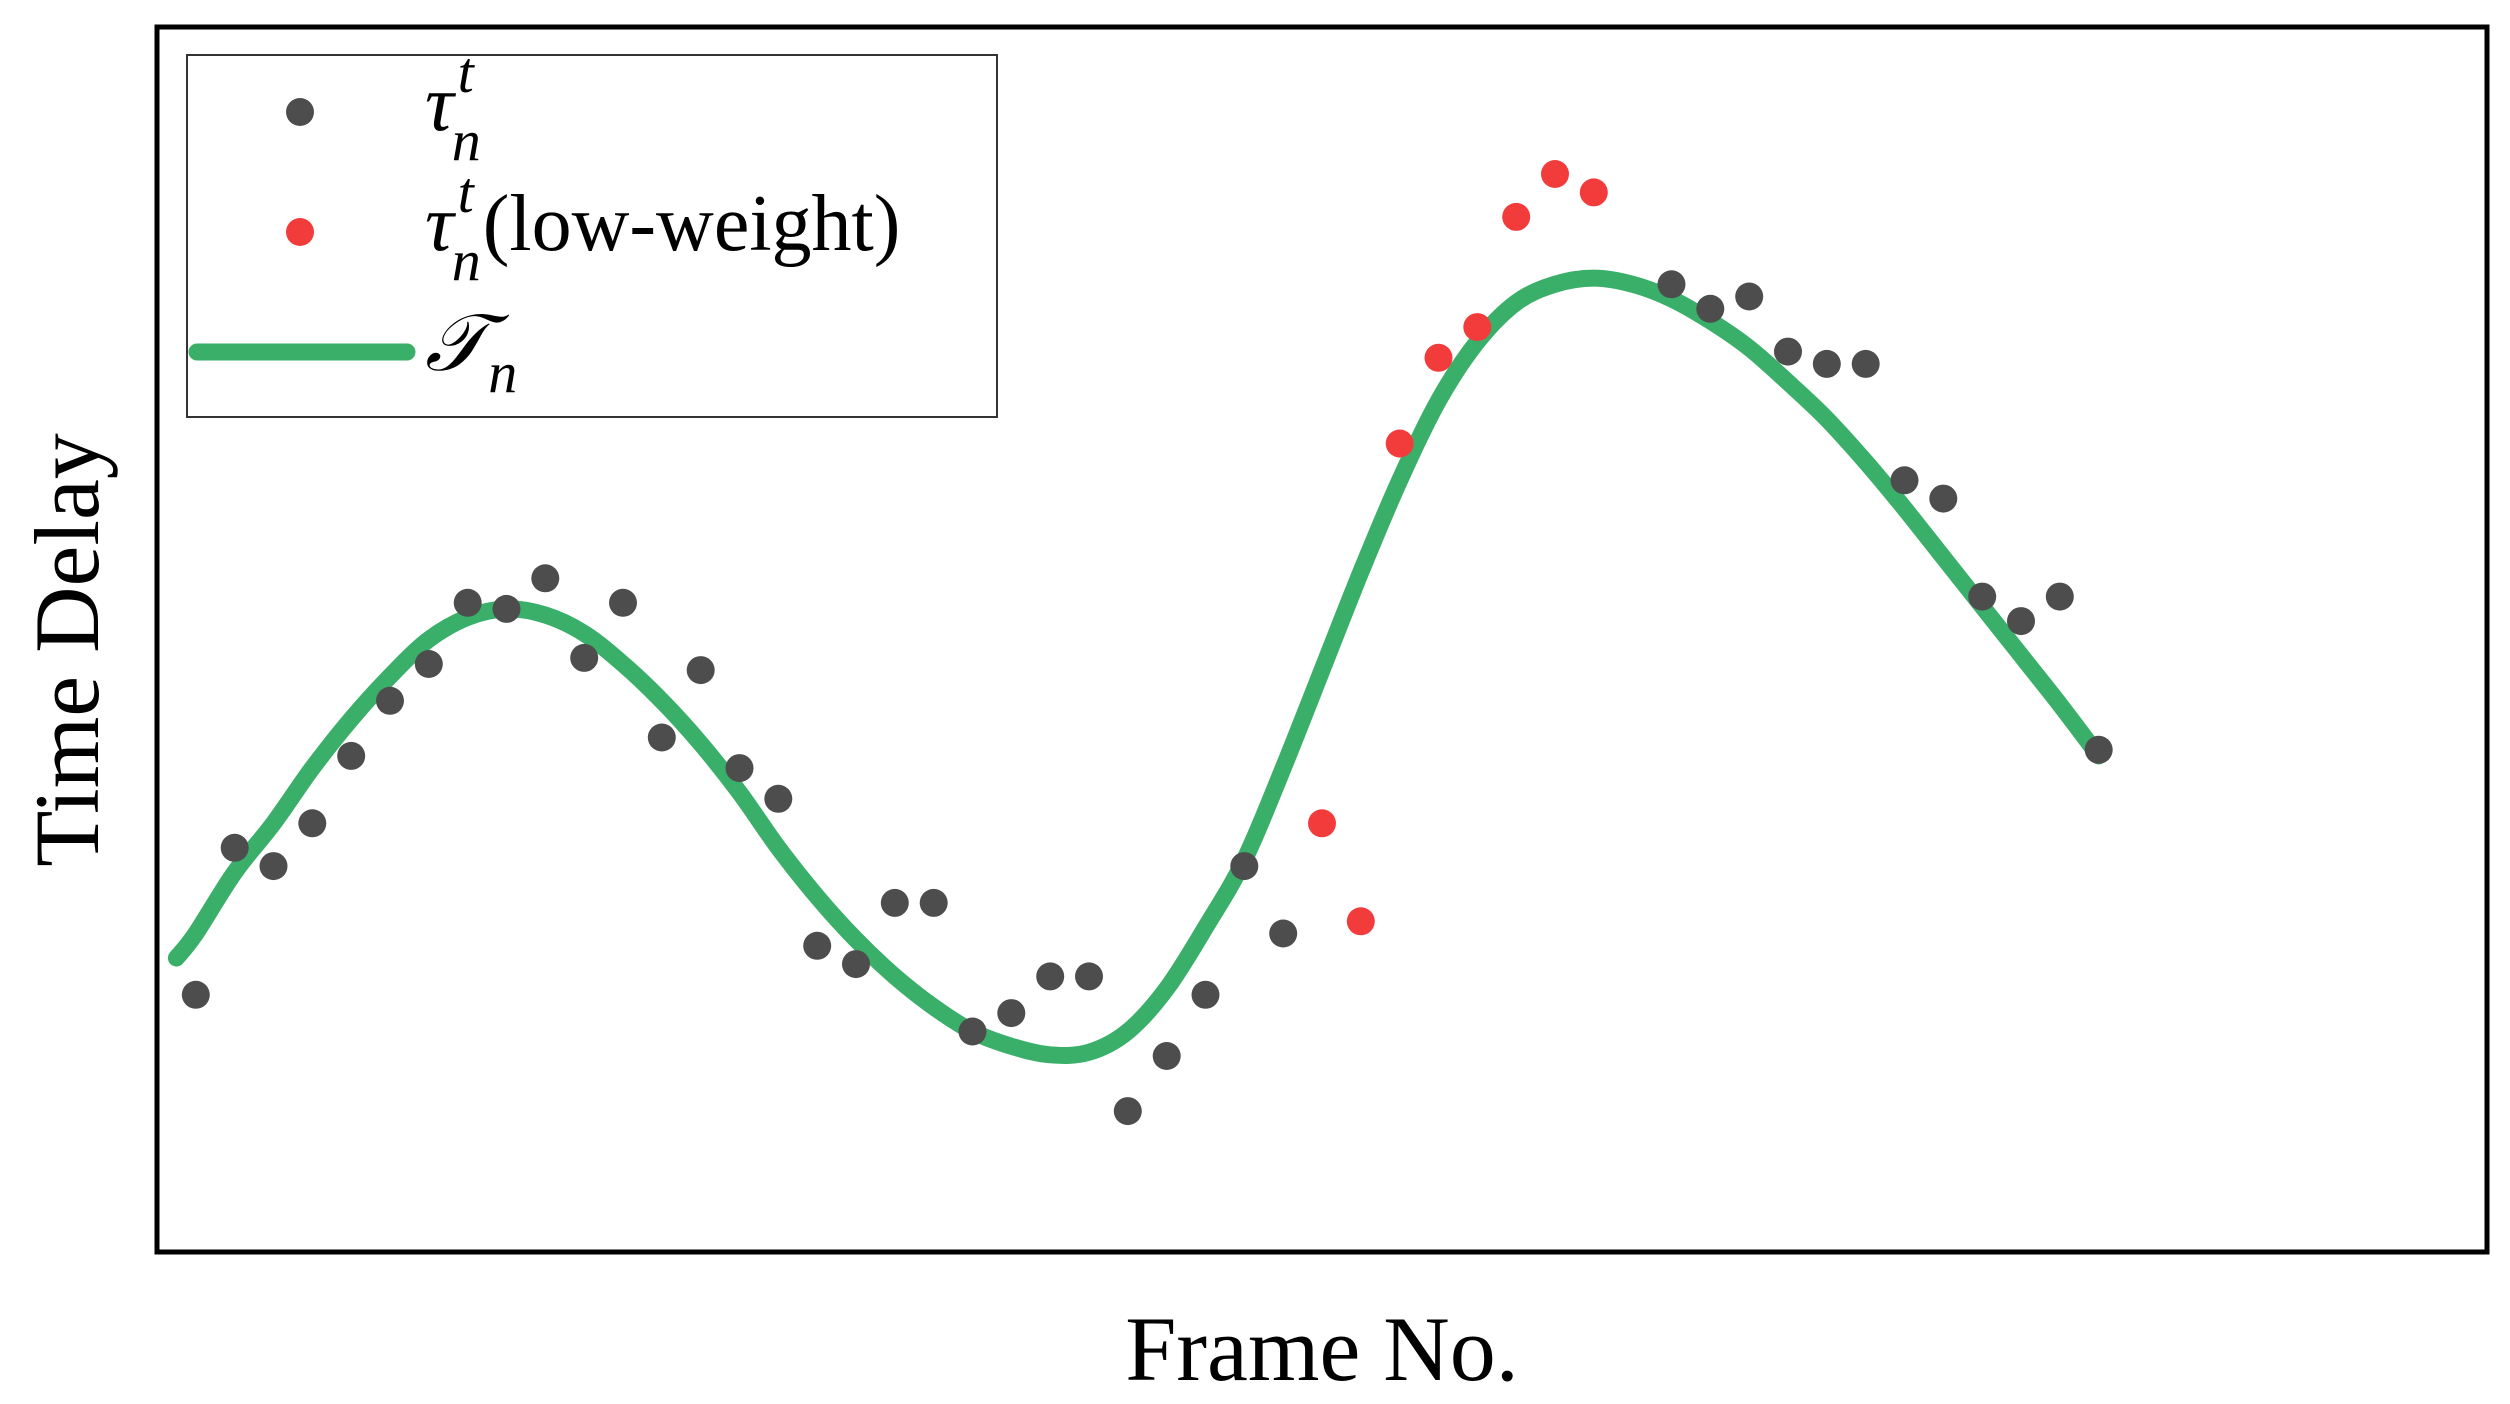  I want to click on legend-label-1: τt n(low-weight), so click(662, 226).